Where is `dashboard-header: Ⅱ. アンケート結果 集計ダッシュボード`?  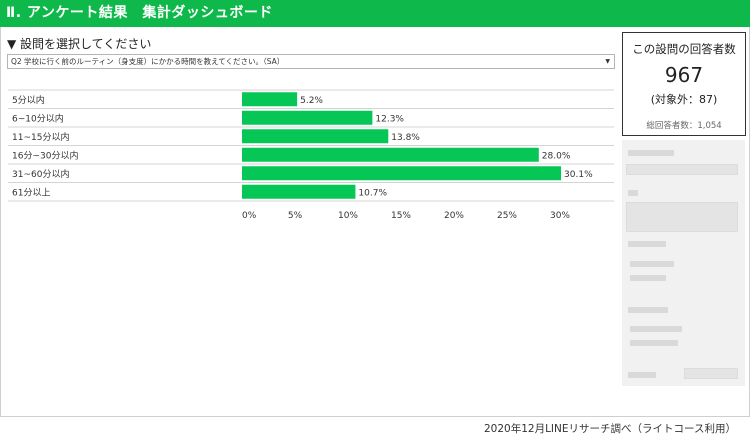
dashboard-header: Ⅱ. アンケート結果 集計ダッシュボード is located at coordinates (375, 13).